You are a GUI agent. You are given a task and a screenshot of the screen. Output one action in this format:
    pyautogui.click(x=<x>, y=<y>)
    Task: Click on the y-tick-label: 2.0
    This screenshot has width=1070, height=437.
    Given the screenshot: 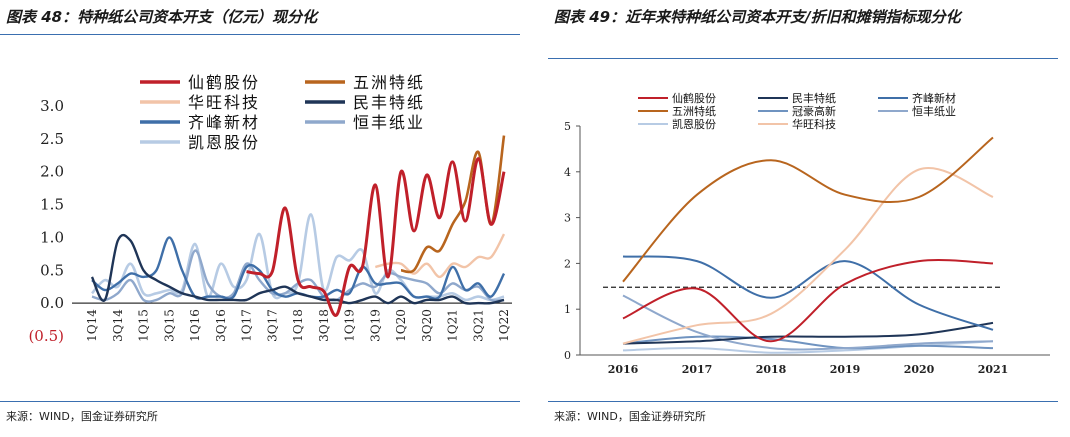 What is the action you would take?
    pyautogui.click(x=52, y=172)
    